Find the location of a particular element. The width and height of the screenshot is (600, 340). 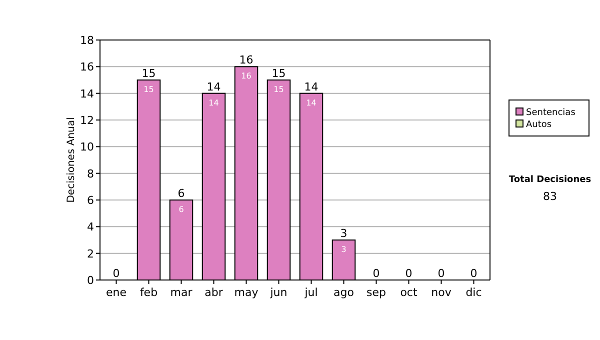

total-label: 3 is located at coordinates (344, 233).